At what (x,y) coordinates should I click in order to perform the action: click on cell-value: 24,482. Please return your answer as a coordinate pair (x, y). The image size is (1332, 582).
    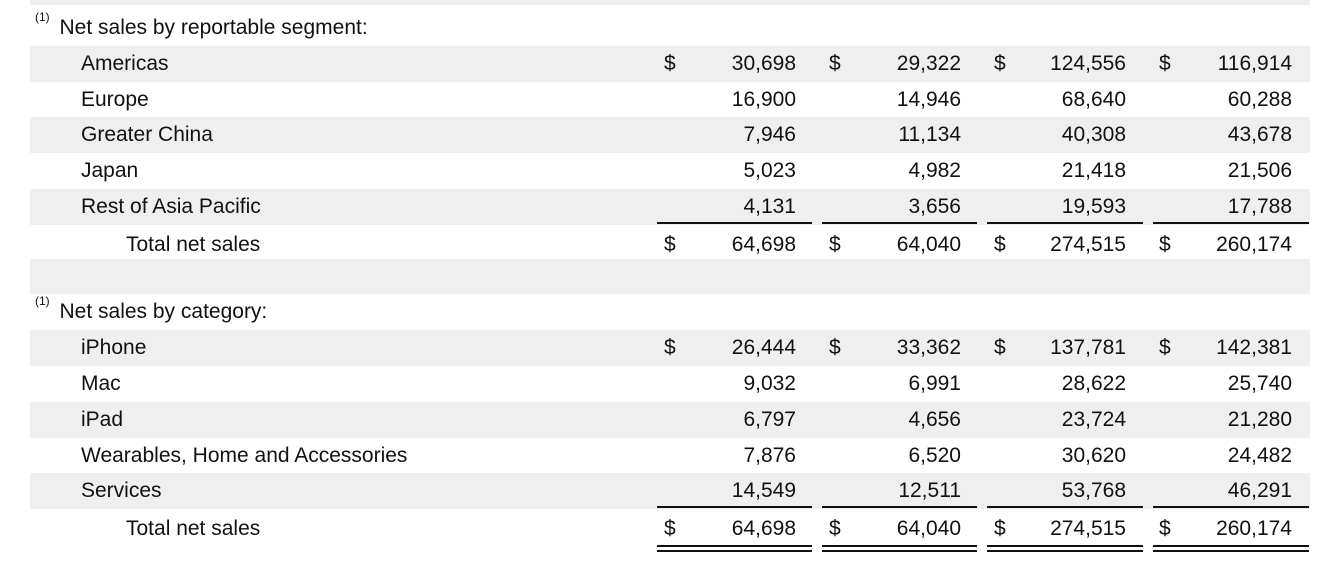
    Looking at the image, I should click on (1259, 455).